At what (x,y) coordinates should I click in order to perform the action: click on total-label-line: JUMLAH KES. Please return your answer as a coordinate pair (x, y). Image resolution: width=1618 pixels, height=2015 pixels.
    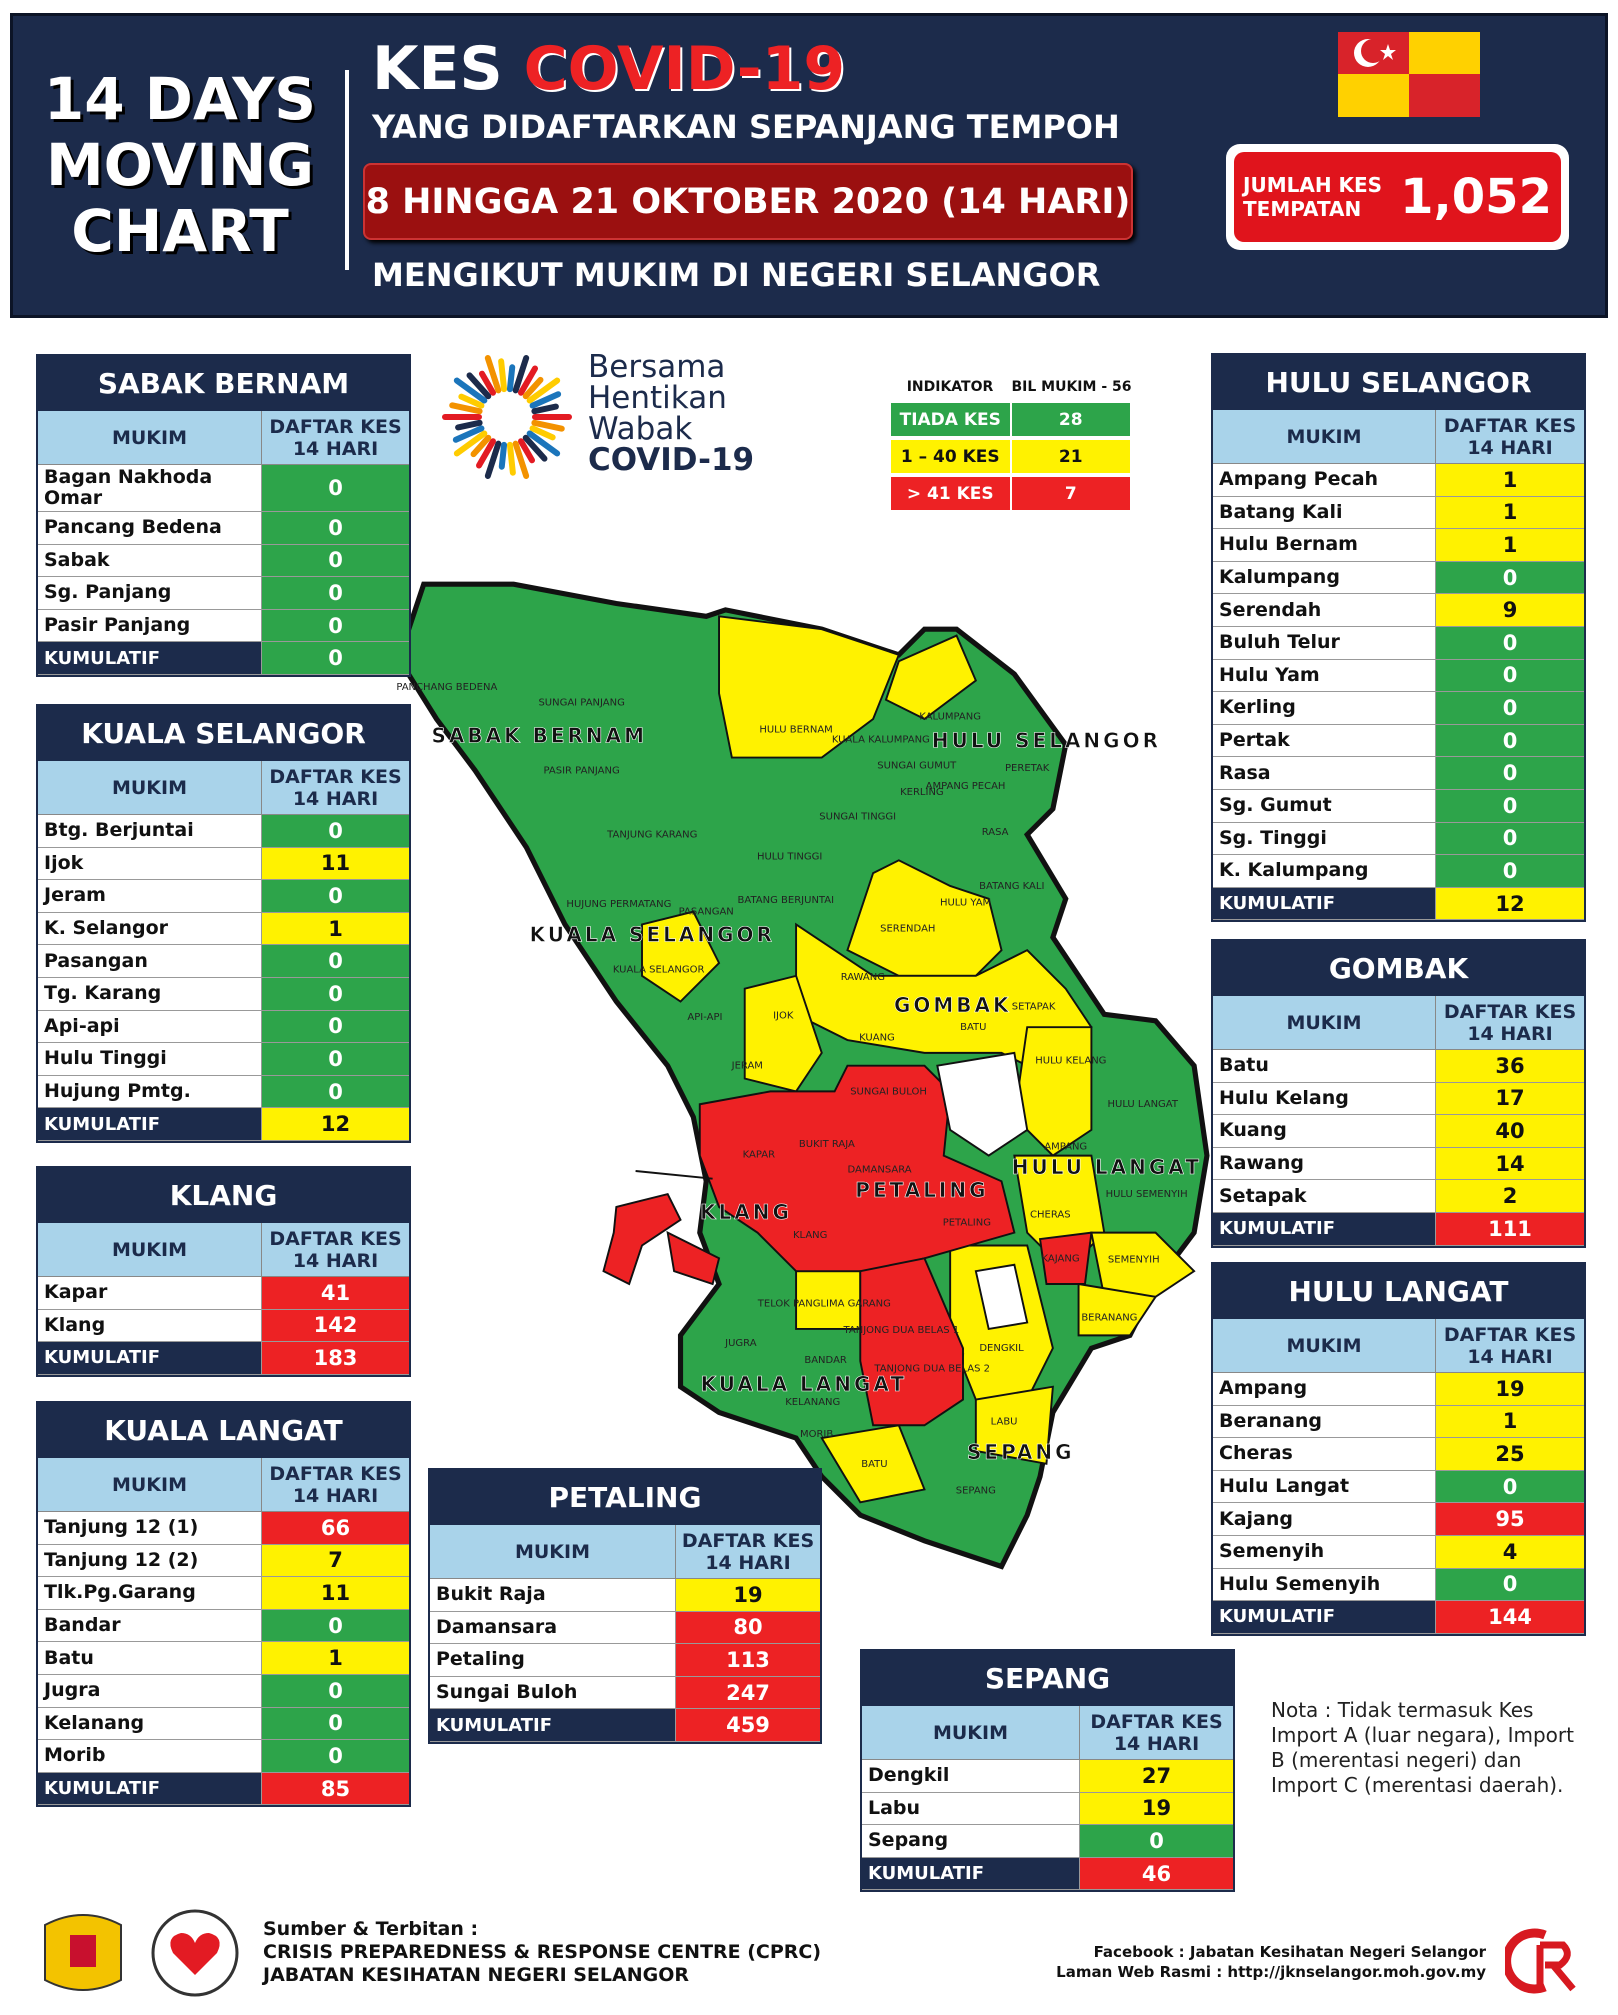
    Looking at the image, I should click on (1313, 185).